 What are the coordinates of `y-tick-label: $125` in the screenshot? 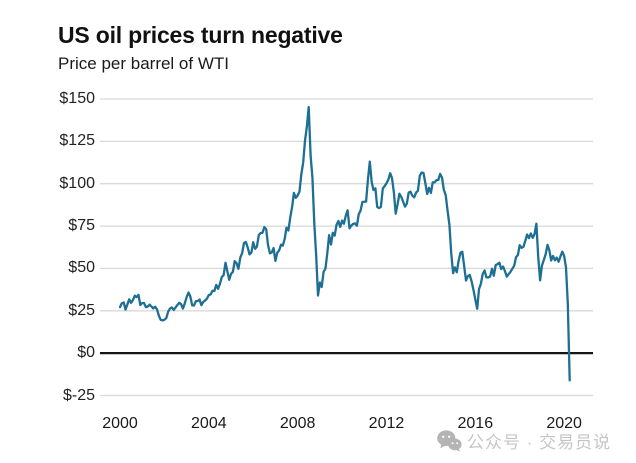 It's located at (77, 141).